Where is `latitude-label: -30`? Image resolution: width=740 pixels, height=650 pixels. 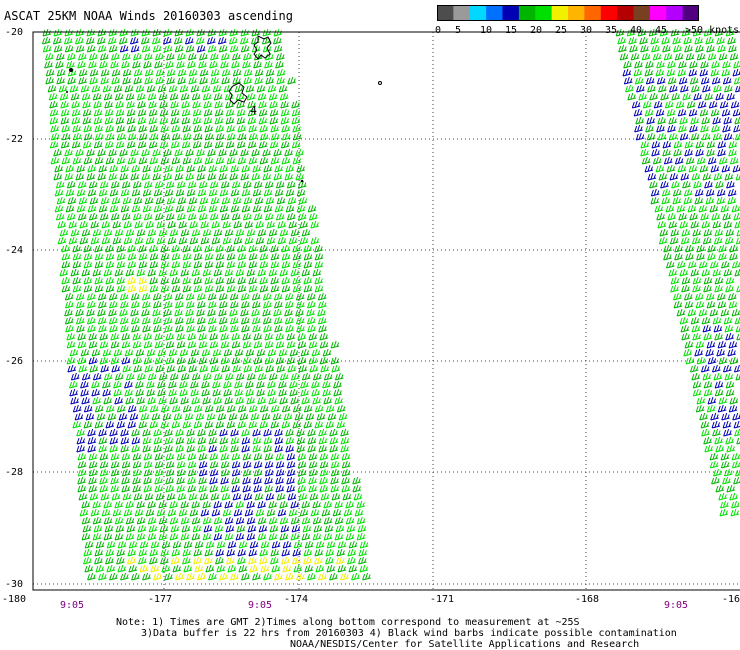 latitude-label: -30 is located at coordinates (14, 584).